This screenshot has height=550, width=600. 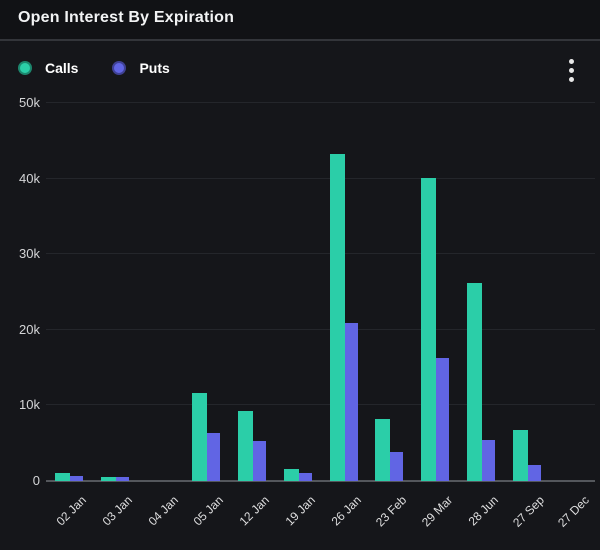 What do you see at coordinates (488, 460) in the screenshot?
I see `bar-puts-28-jun` at bounding box center [488, 460].